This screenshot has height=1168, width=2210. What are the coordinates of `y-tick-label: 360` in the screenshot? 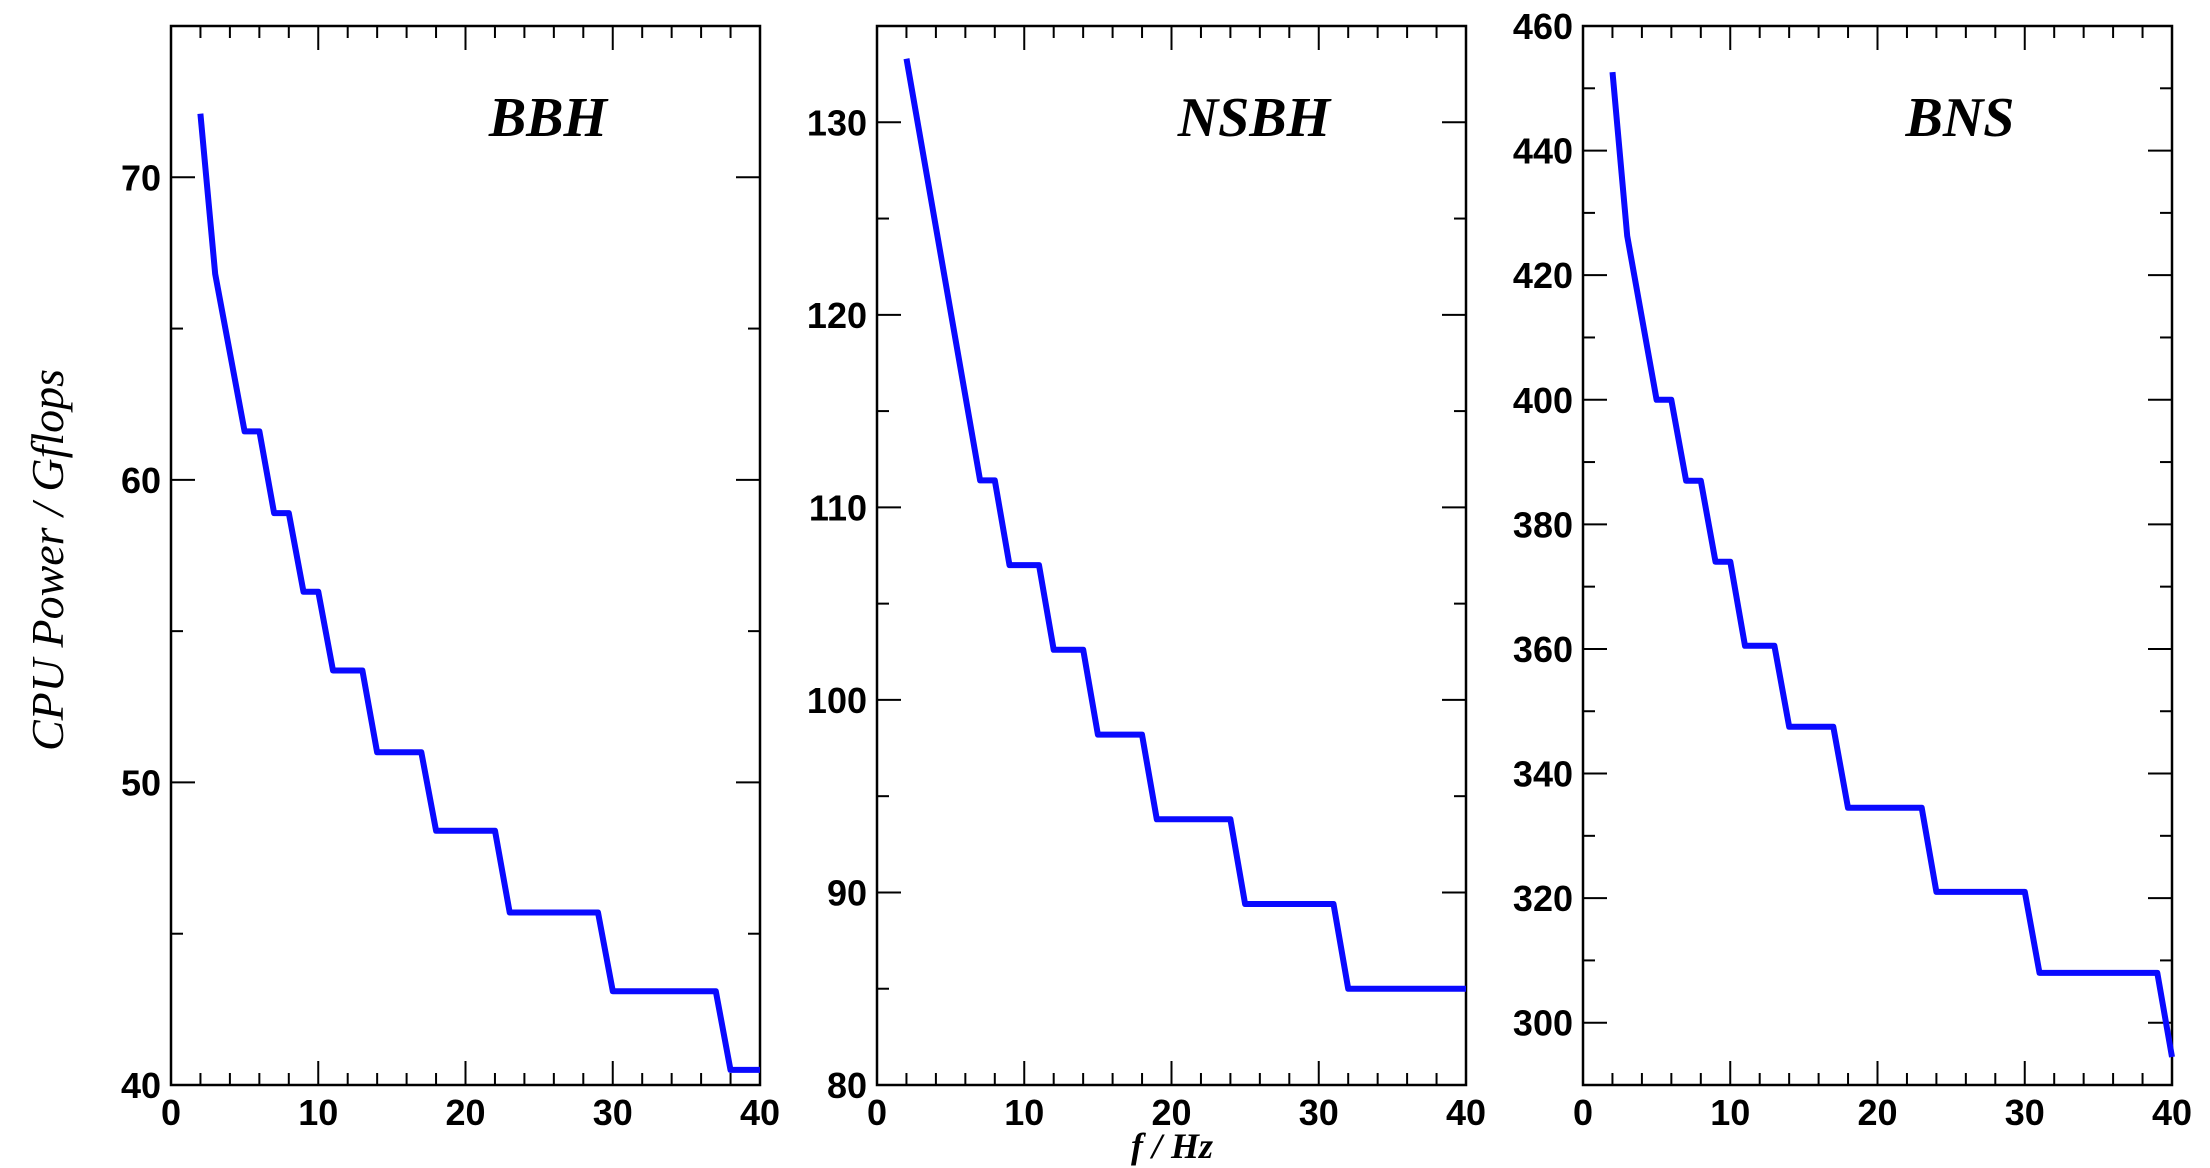 It's located at (1543, 649).